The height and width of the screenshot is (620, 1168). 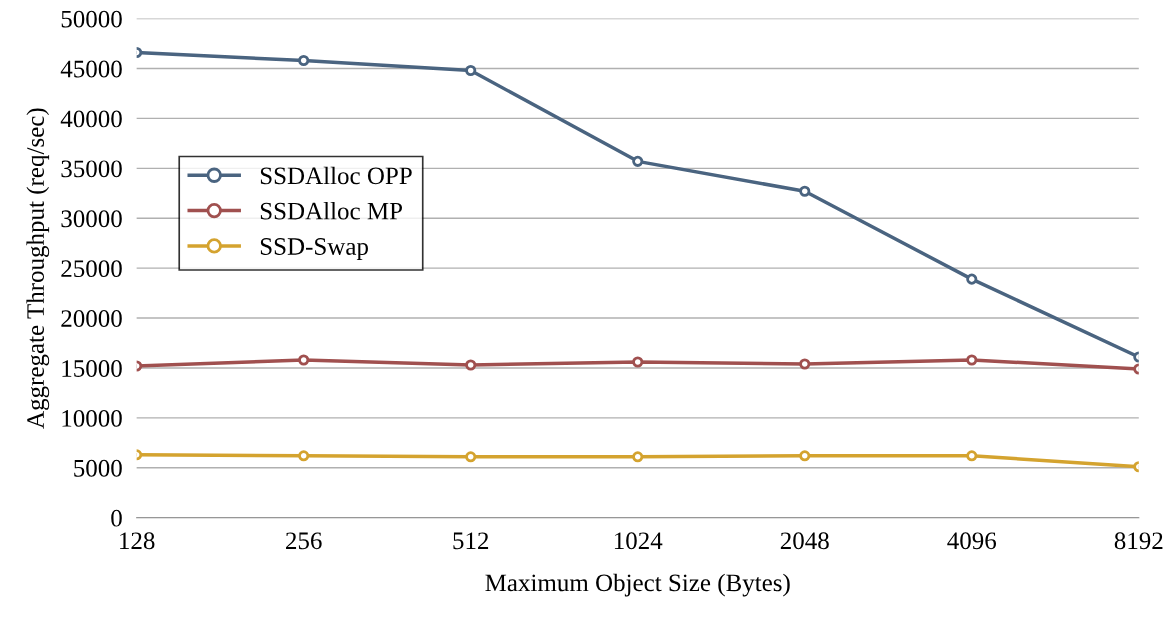 I want to click on legend-label: SSDAlloc OPP, so click(x=336, y=175).